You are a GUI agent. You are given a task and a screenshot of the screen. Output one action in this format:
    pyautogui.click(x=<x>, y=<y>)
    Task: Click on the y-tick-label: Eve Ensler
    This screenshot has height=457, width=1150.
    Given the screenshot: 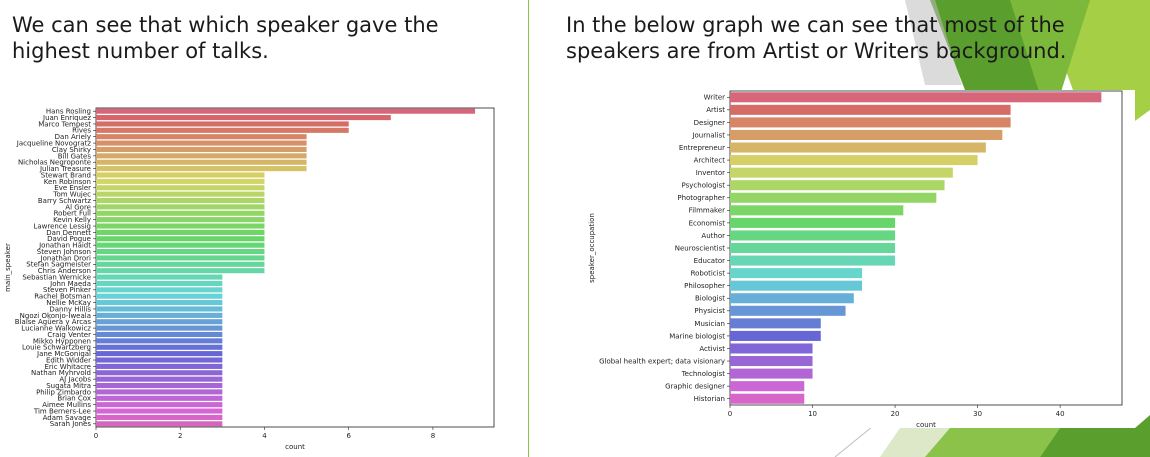 What is the action you would take?
    pyautogui.click(x=72, y=188)
    